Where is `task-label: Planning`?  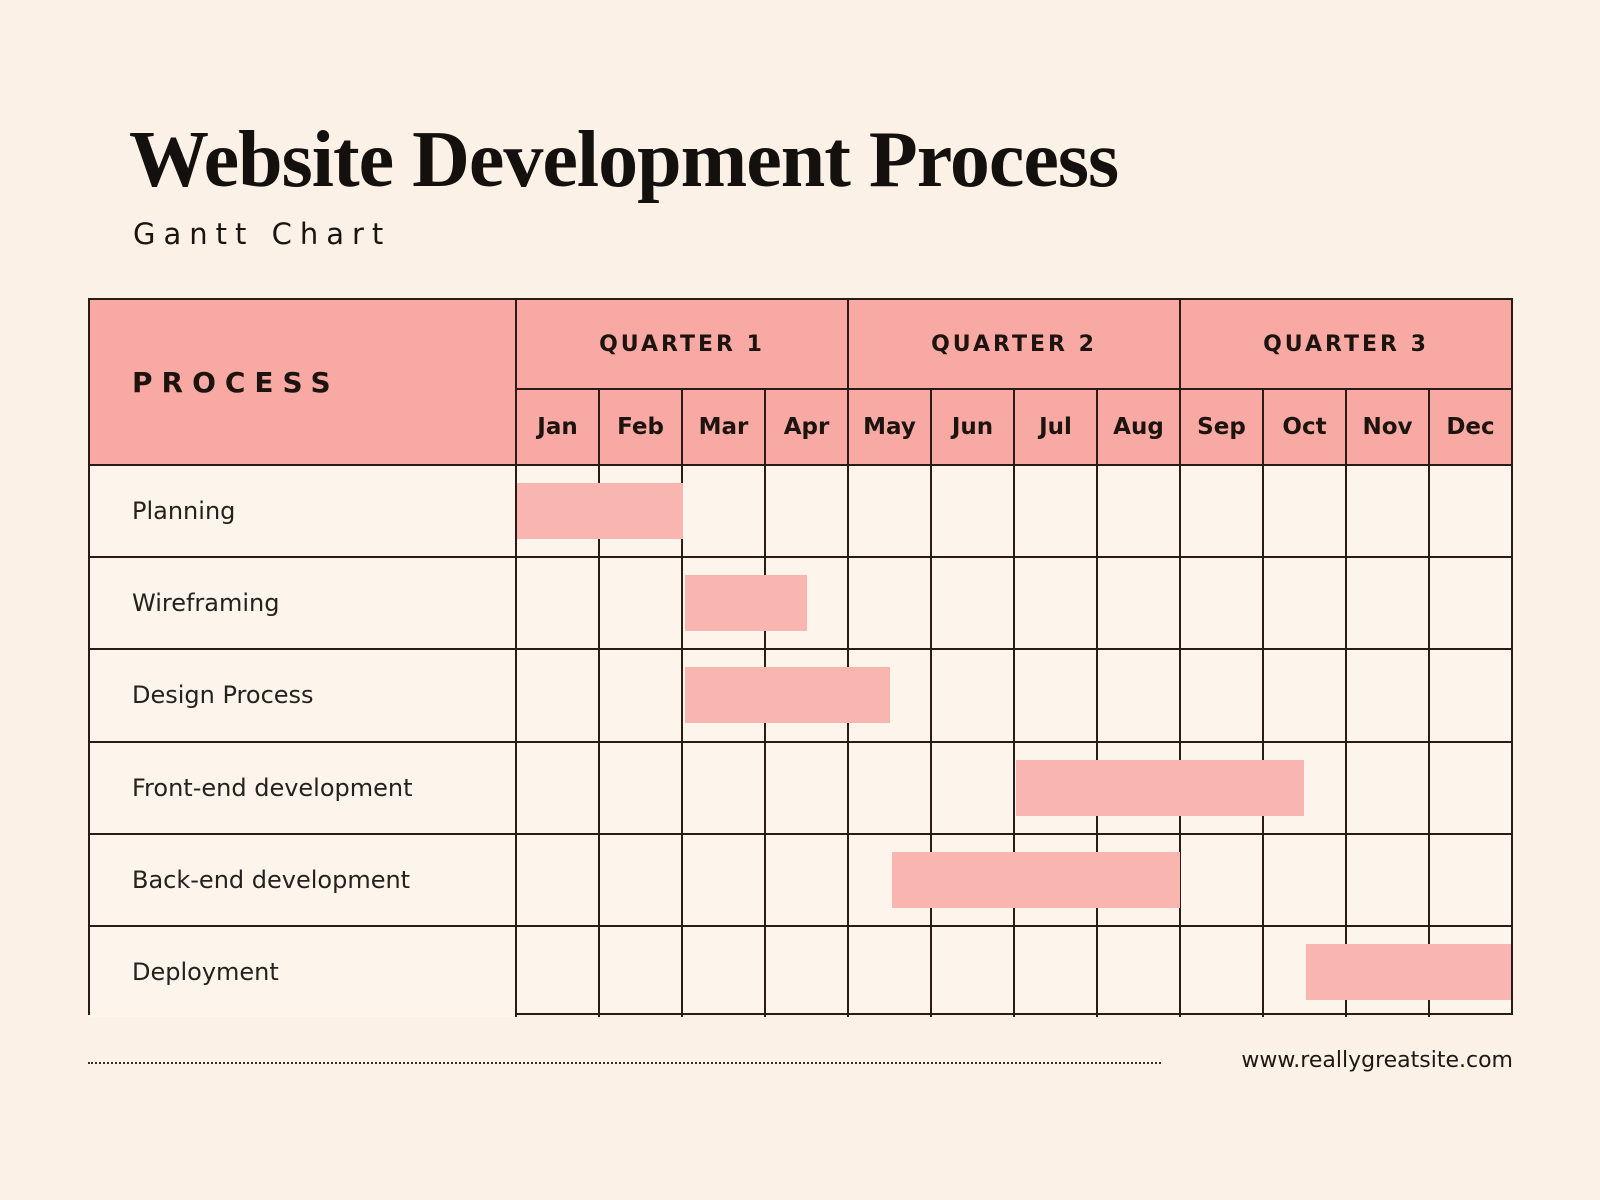
task-label: Planning is located at coordinates (184, 511).